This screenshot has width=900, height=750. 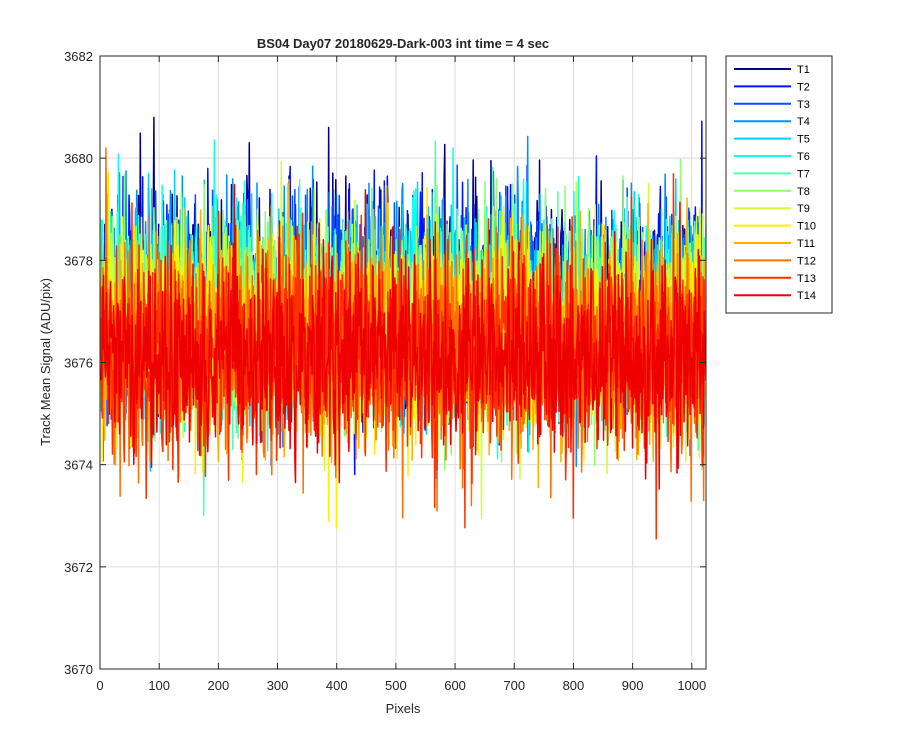 I want to click on legend-label: T4, so click(x=803, y=122).